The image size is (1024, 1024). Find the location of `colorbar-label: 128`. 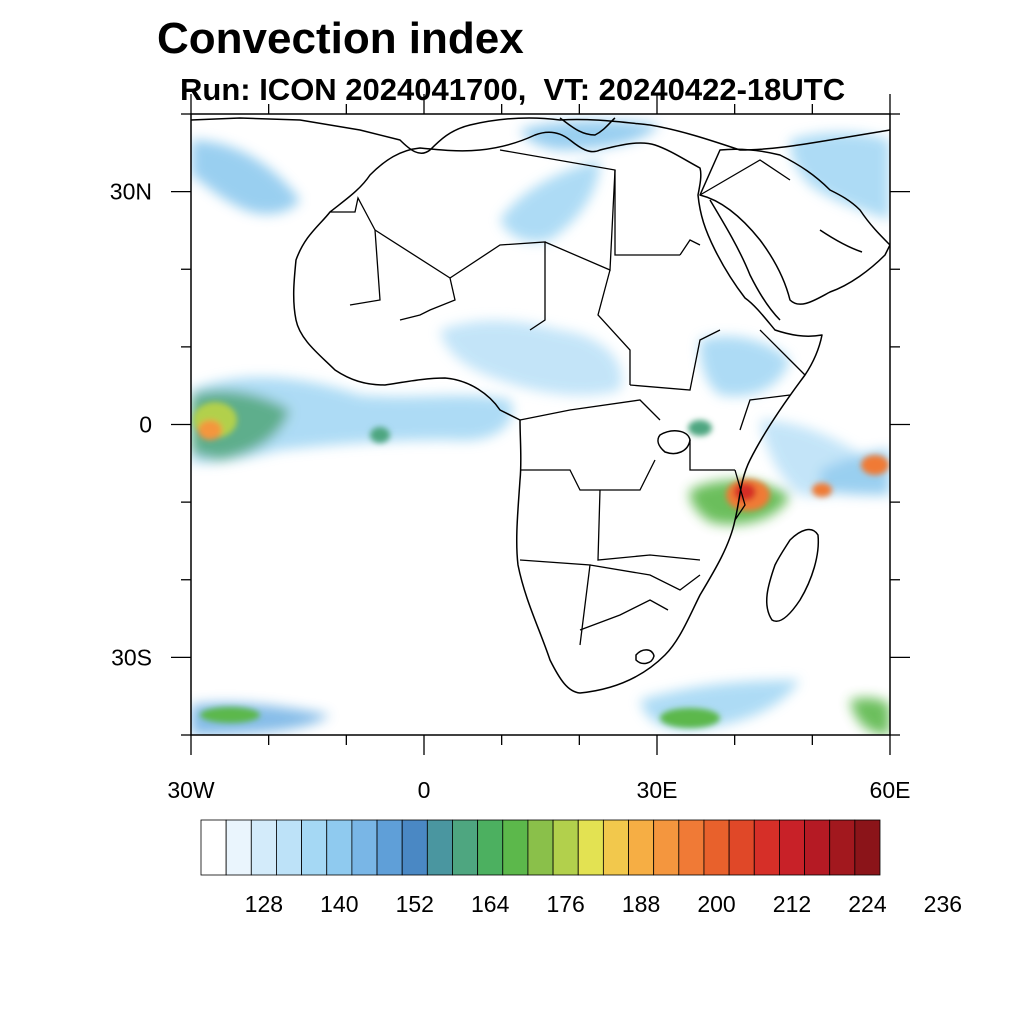

colorbar-label: 128 is located at coordinates (264, 904).